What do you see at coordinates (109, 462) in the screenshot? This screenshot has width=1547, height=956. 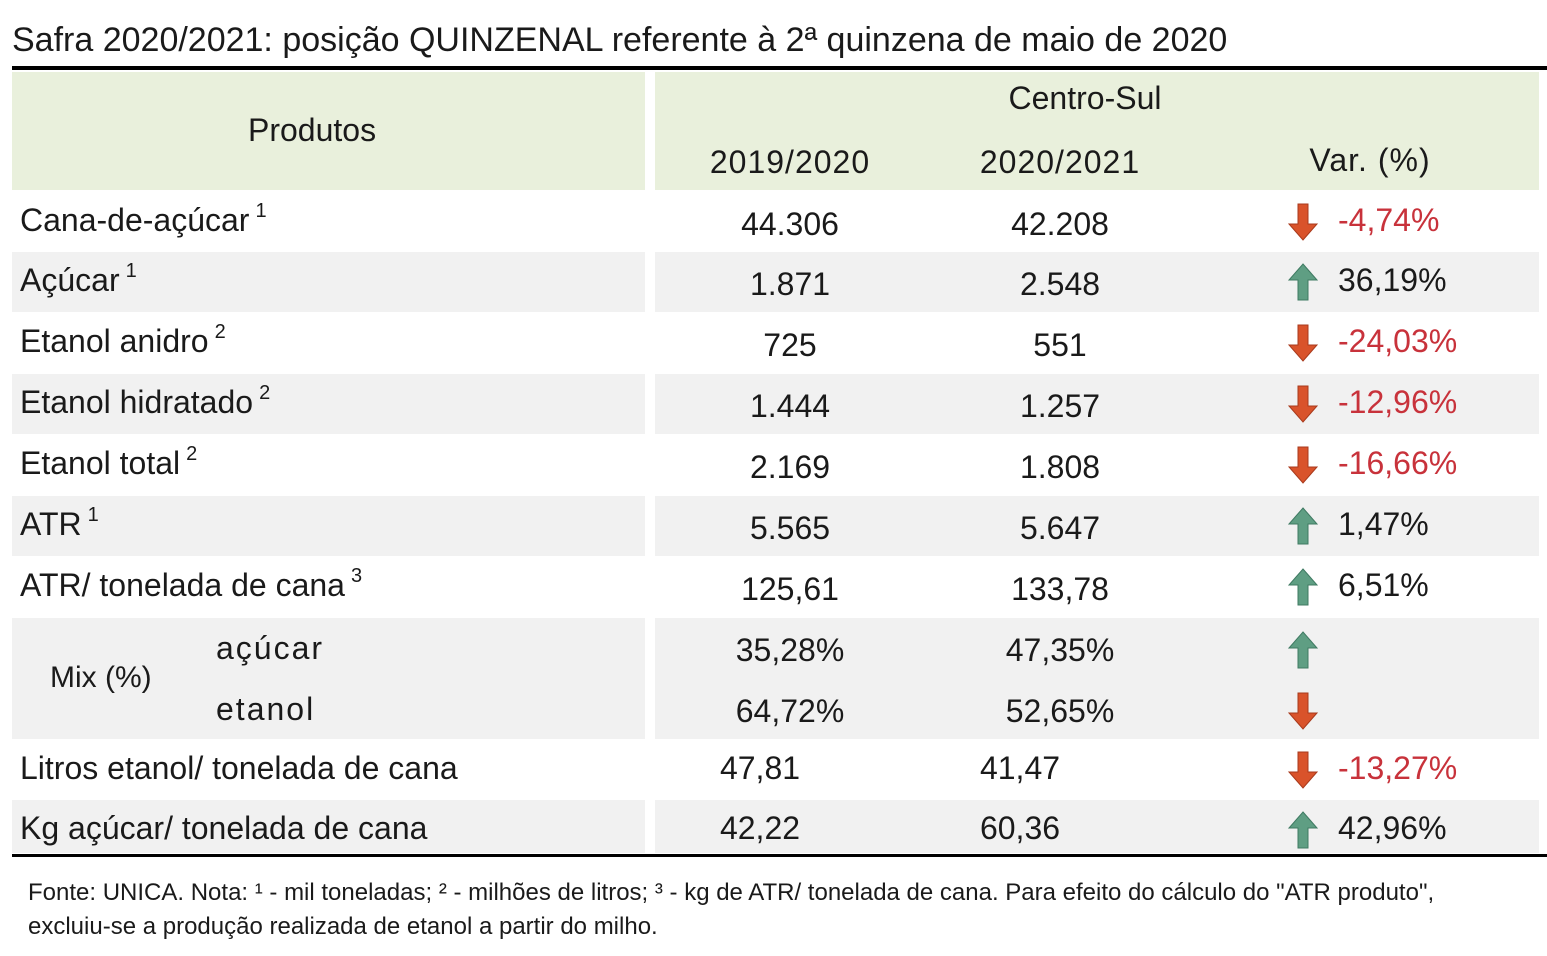 I see `product-name: Etanol total 2` at bounding box center [109, 462].